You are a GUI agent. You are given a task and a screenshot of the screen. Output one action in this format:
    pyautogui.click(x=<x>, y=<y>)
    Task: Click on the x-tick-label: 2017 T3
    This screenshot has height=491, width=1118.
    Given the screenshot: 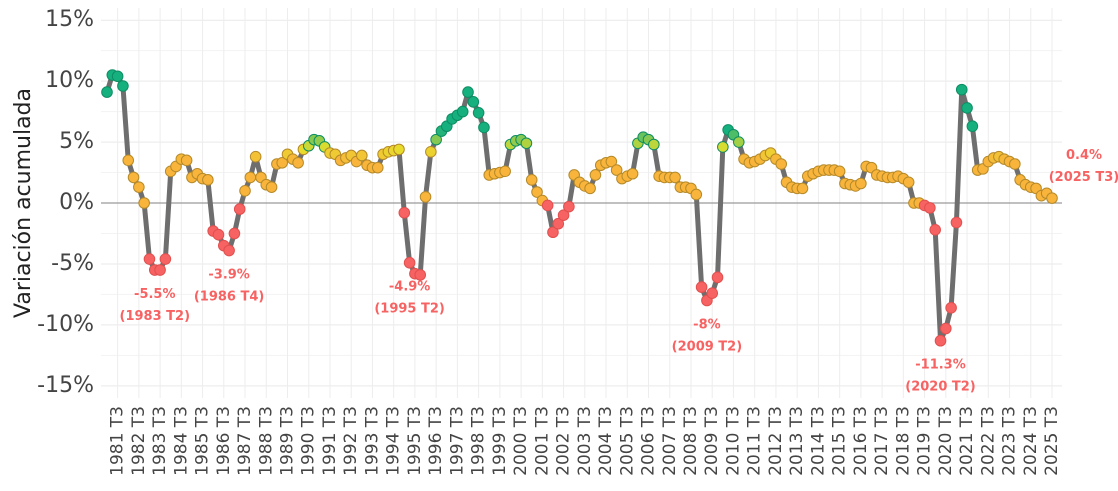 What is the action you would take?
    pyautogui.click(x=882, y=441)
    